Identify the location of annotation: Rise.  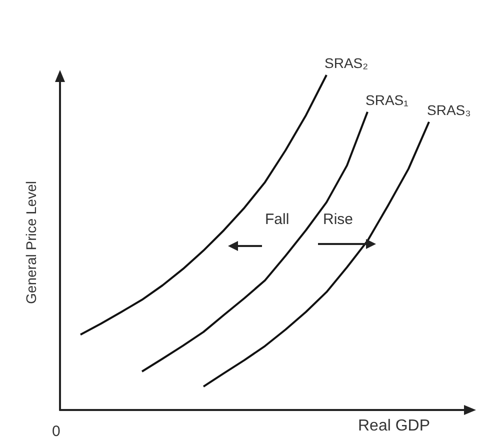
(338, 219).